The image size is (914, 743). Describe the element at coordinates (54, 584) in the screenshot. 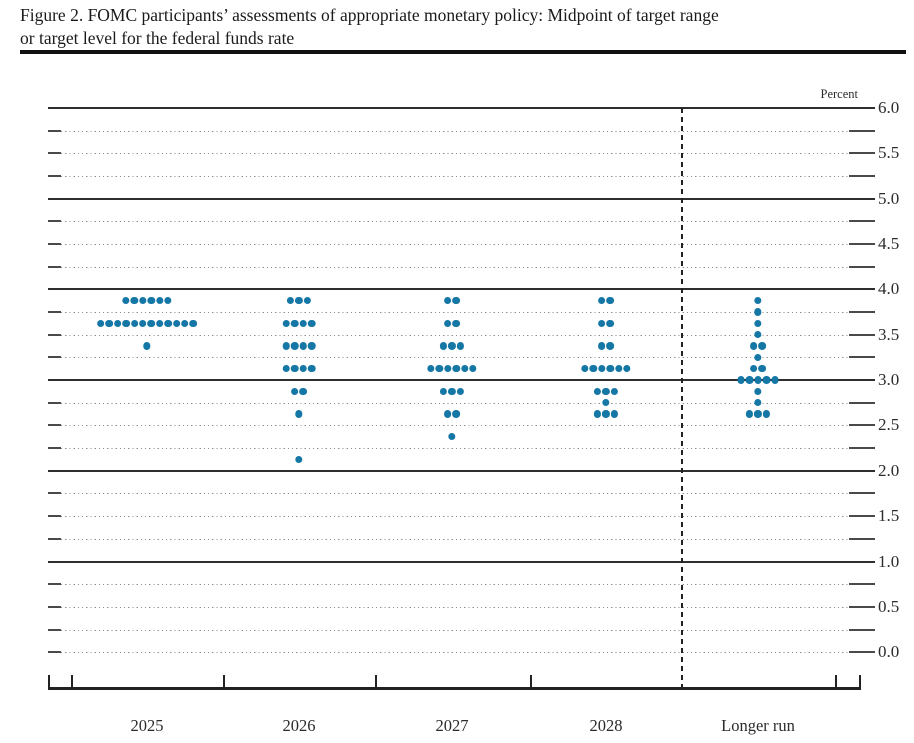

I see `y-tick-left-0.75` at that location.